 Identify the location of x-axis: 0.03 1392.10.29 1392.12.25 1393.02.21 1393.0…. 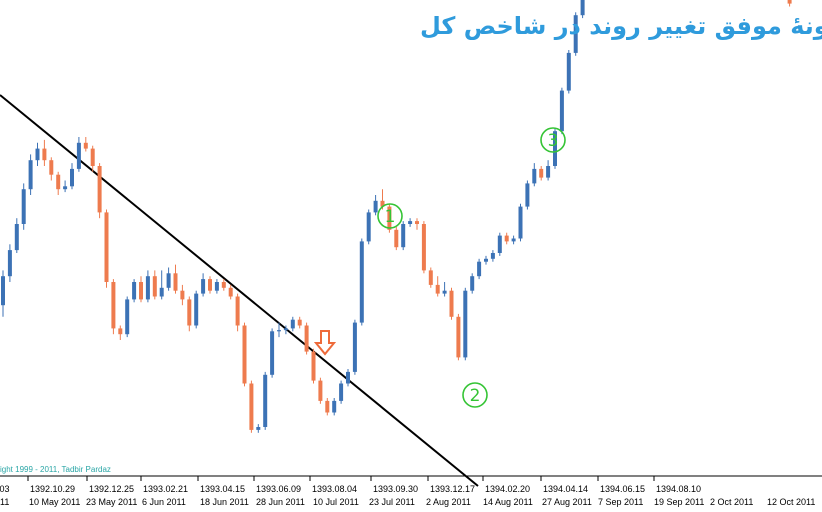
(411, 491).